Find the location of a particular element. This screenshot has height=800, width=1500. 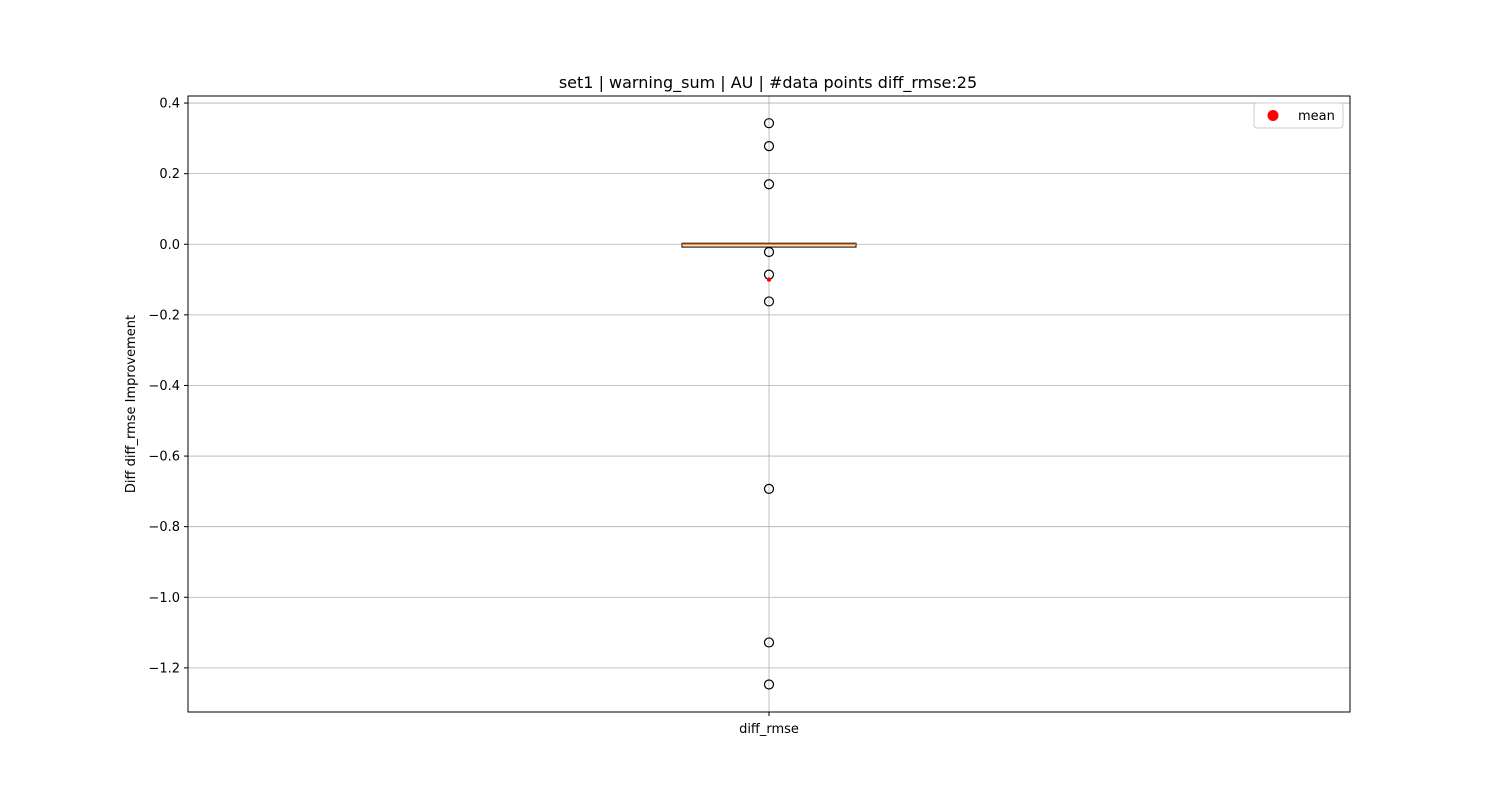

legend-box is located at coordinates (1298, 115).